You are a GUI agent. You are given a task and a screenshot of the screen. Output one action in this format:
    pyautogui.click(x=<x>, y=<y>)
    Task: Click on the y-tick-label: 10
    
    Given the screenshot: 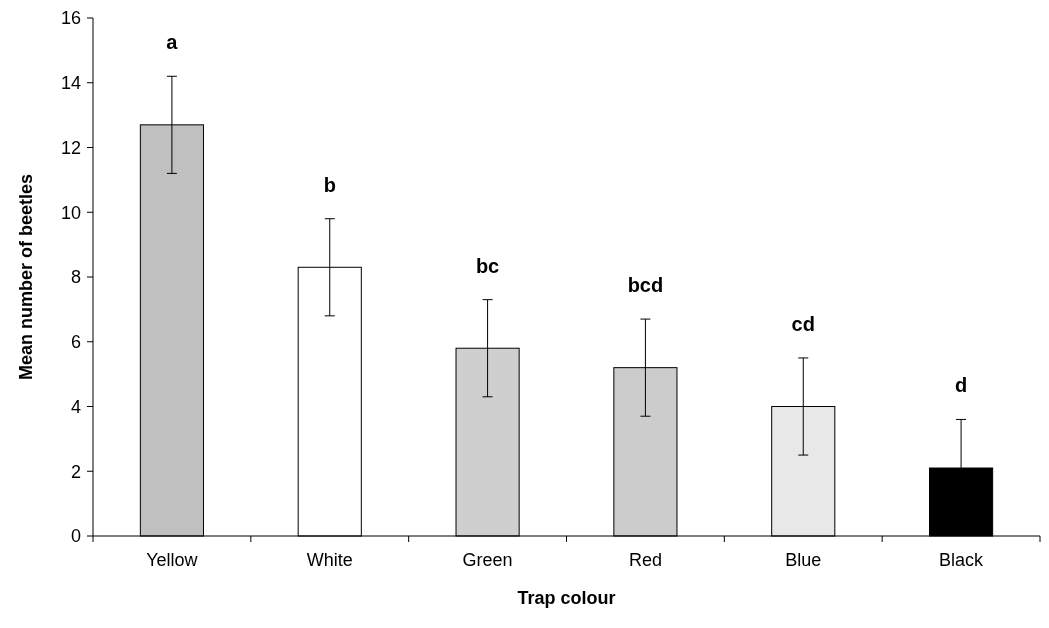 What is the action you would take?
    pyautogui.click(x=70, y=212)
    